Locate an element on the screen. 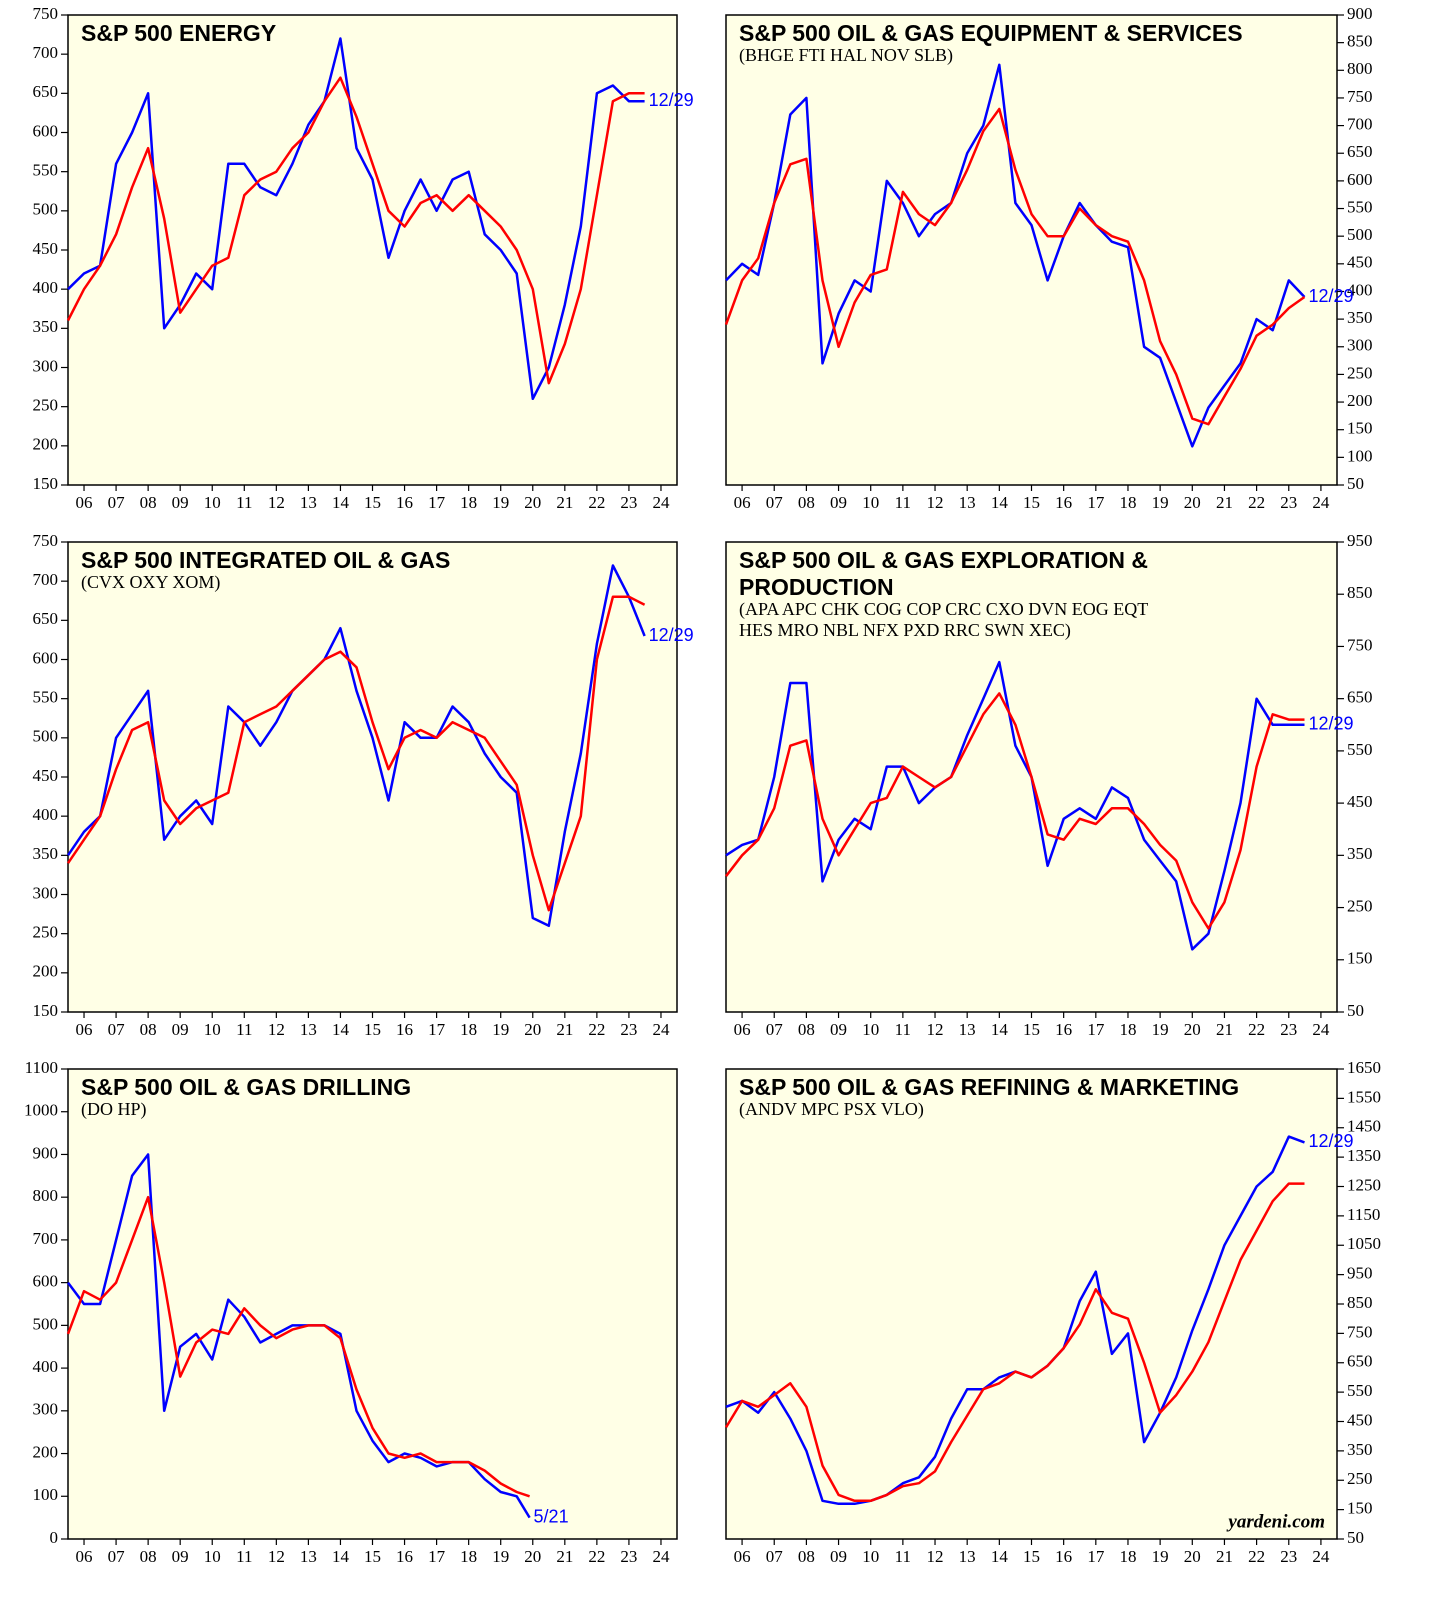 The height and width of the screenshot is (1607, 1446). y-tick-label: 0 is located at coordinates (54, 1537).